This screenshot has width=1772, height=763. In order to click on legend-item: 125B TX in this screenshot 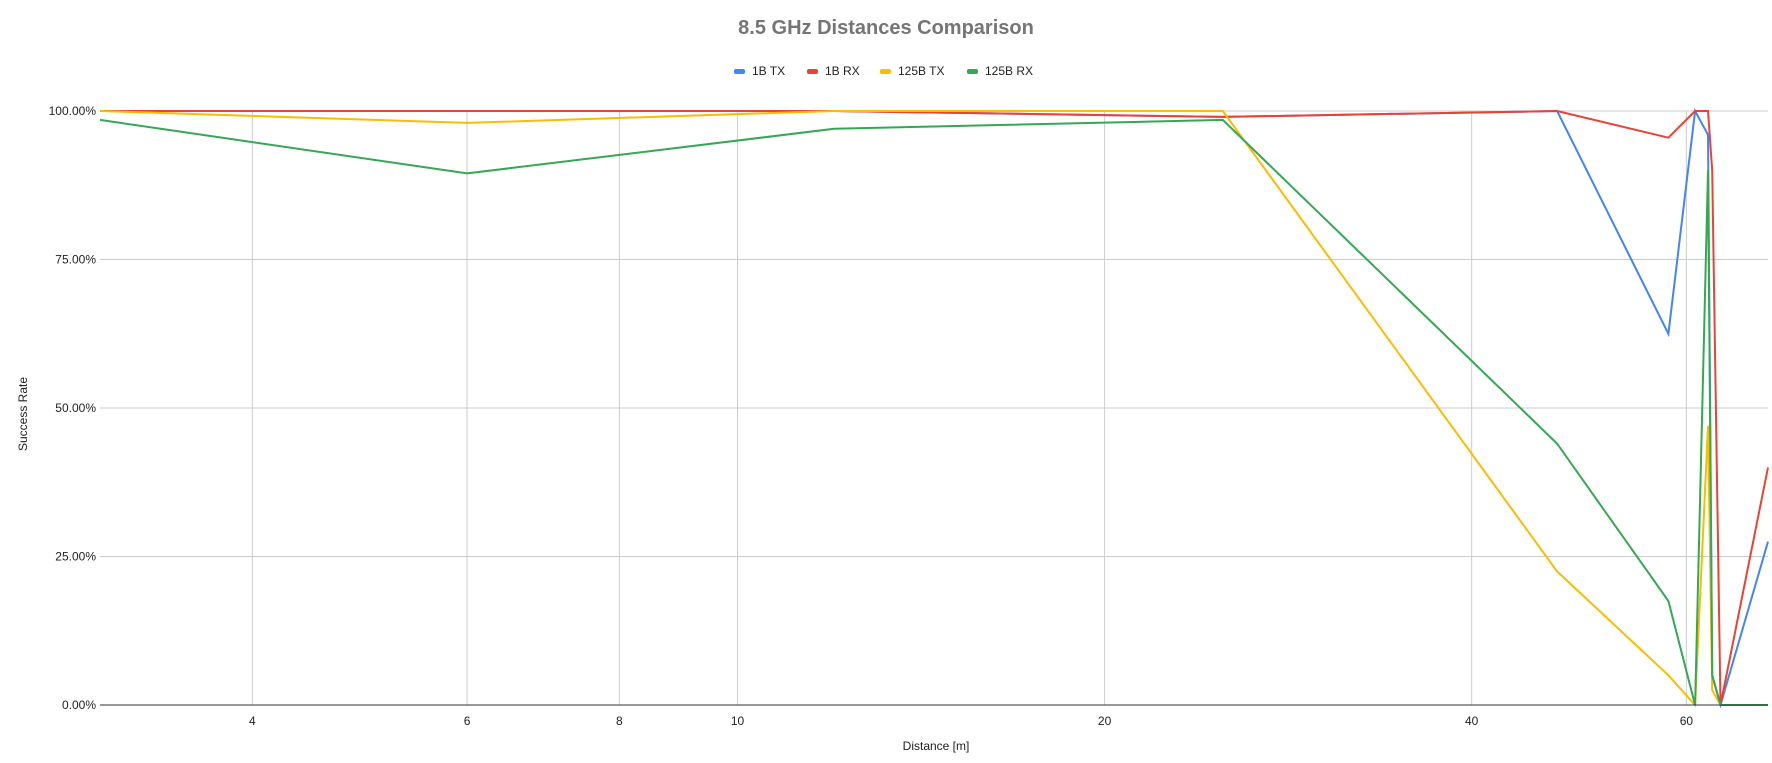, I will do `click(912, 71)`.